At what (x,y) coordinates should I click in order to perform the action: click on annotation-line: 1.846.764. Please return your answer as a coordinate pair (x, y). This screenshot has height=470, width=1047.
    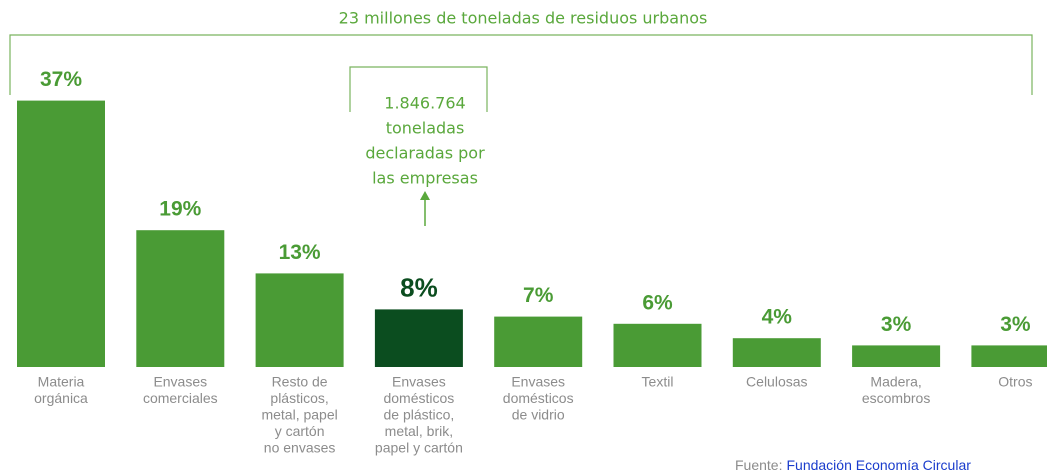
    Looking at the image, I should click on (424, 103).